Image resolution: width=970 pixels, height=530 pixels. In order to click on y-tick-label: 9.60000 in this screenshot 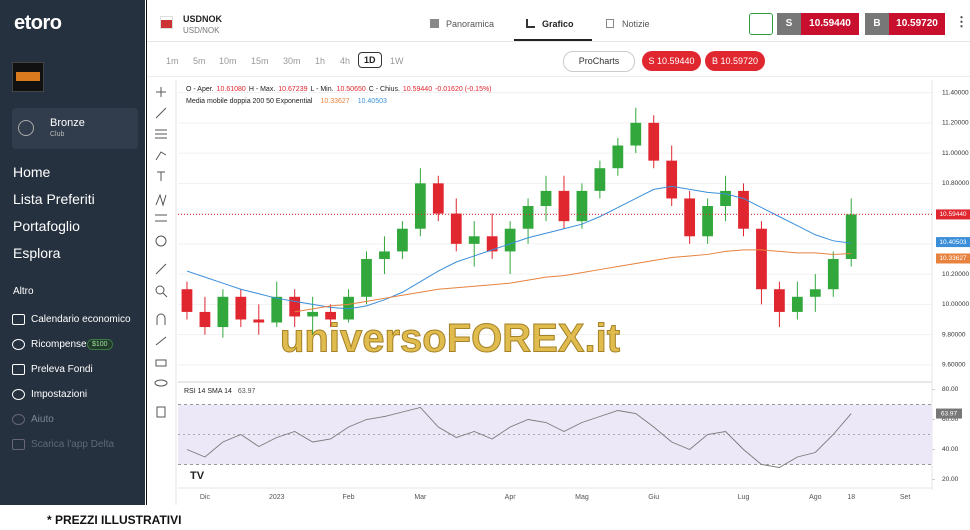, I will do `click(954, 365)`.